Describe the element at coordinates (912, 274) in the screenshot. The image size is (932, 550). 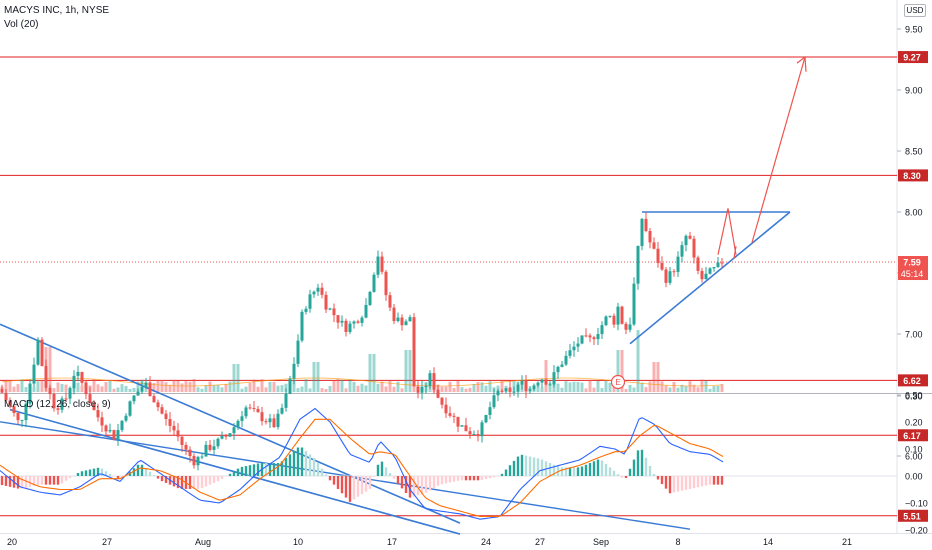
I see `countdown-label: 45:14` at that location.